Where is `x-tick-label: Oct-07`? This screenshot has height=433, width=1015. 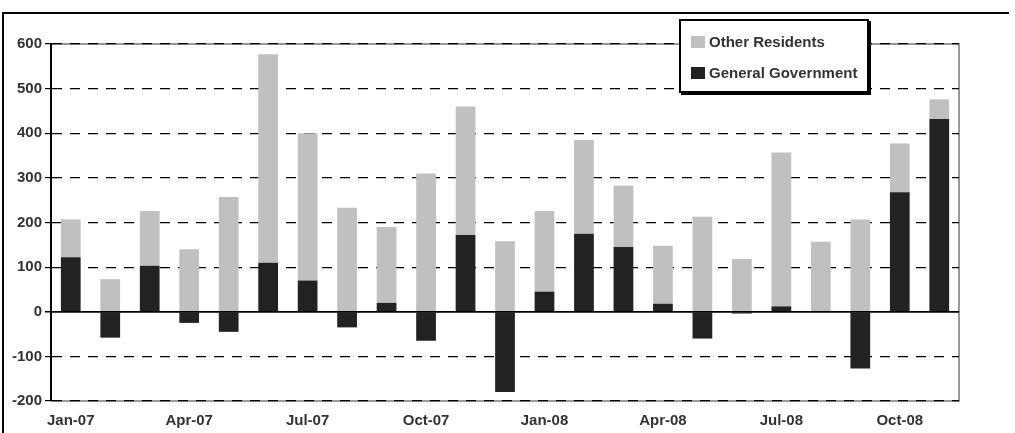
x-tick-label: Oct-07 is located at coordinates (426, 420).